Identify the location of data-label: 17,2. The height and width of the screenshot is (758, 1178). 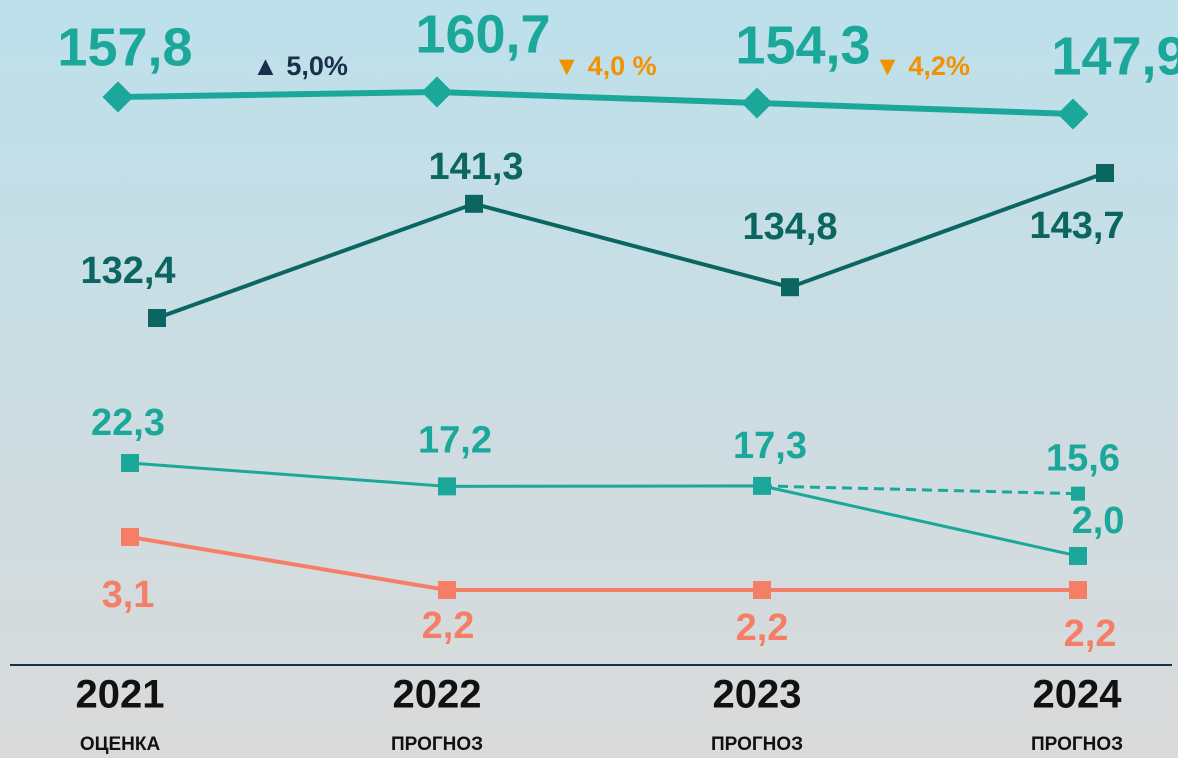
(455, 440).